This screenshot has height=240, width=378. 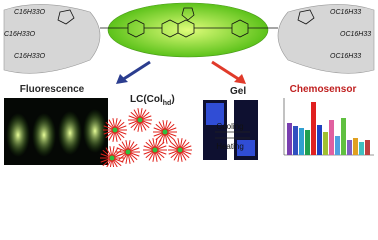 What do you see at coordinates (52, 39) in the screenshot?
I see `left-lobe` at bounding box center [52, 39].